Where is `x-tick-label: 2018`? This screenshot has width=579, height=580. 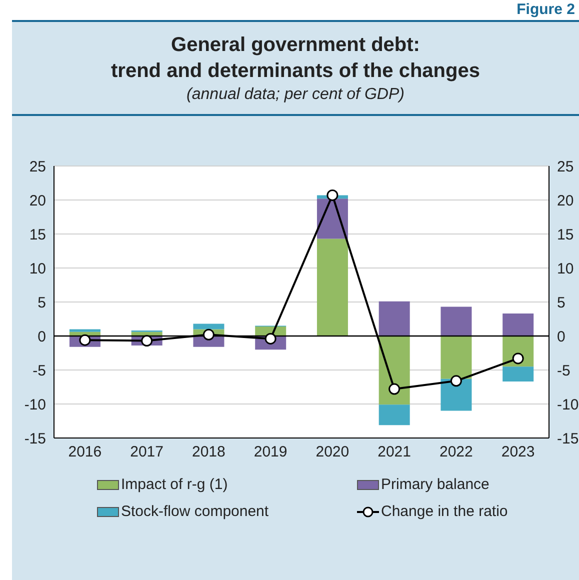 x-tick-label: 2018 is located at coordinates (209, 452).